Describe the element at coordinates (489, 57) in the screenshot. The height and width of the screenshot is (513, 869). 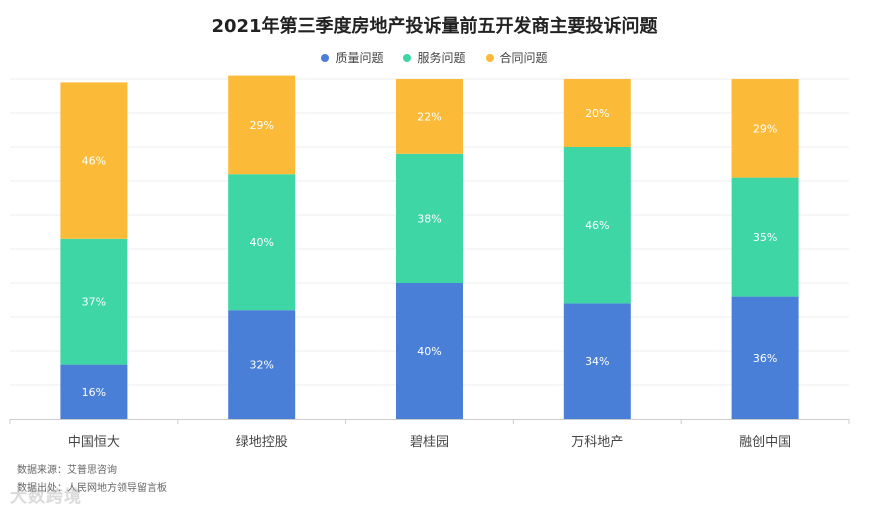
I see `legend-swatch-contract` at that location.